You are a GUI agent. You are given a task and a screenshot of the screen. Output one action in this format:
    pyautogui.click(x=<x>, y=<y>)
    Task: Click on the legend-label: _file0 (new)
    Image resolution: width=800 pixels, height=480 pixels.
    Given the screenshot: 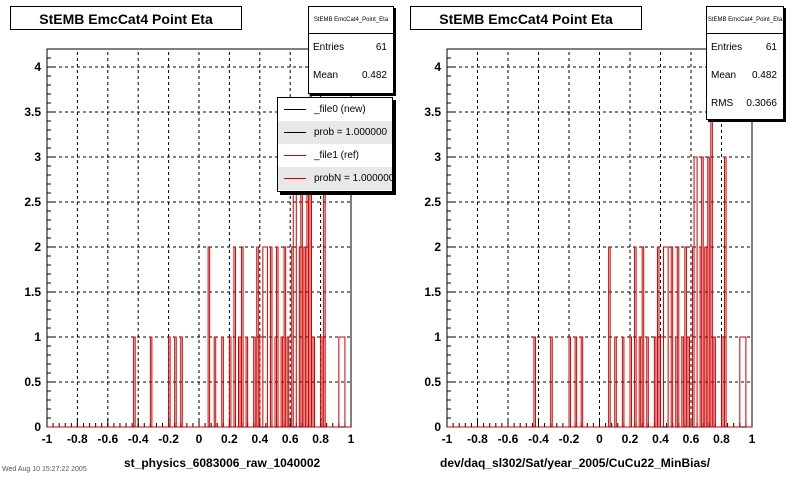 What is the action you would take?
    pyautogui.click(x=340, y=109)
    